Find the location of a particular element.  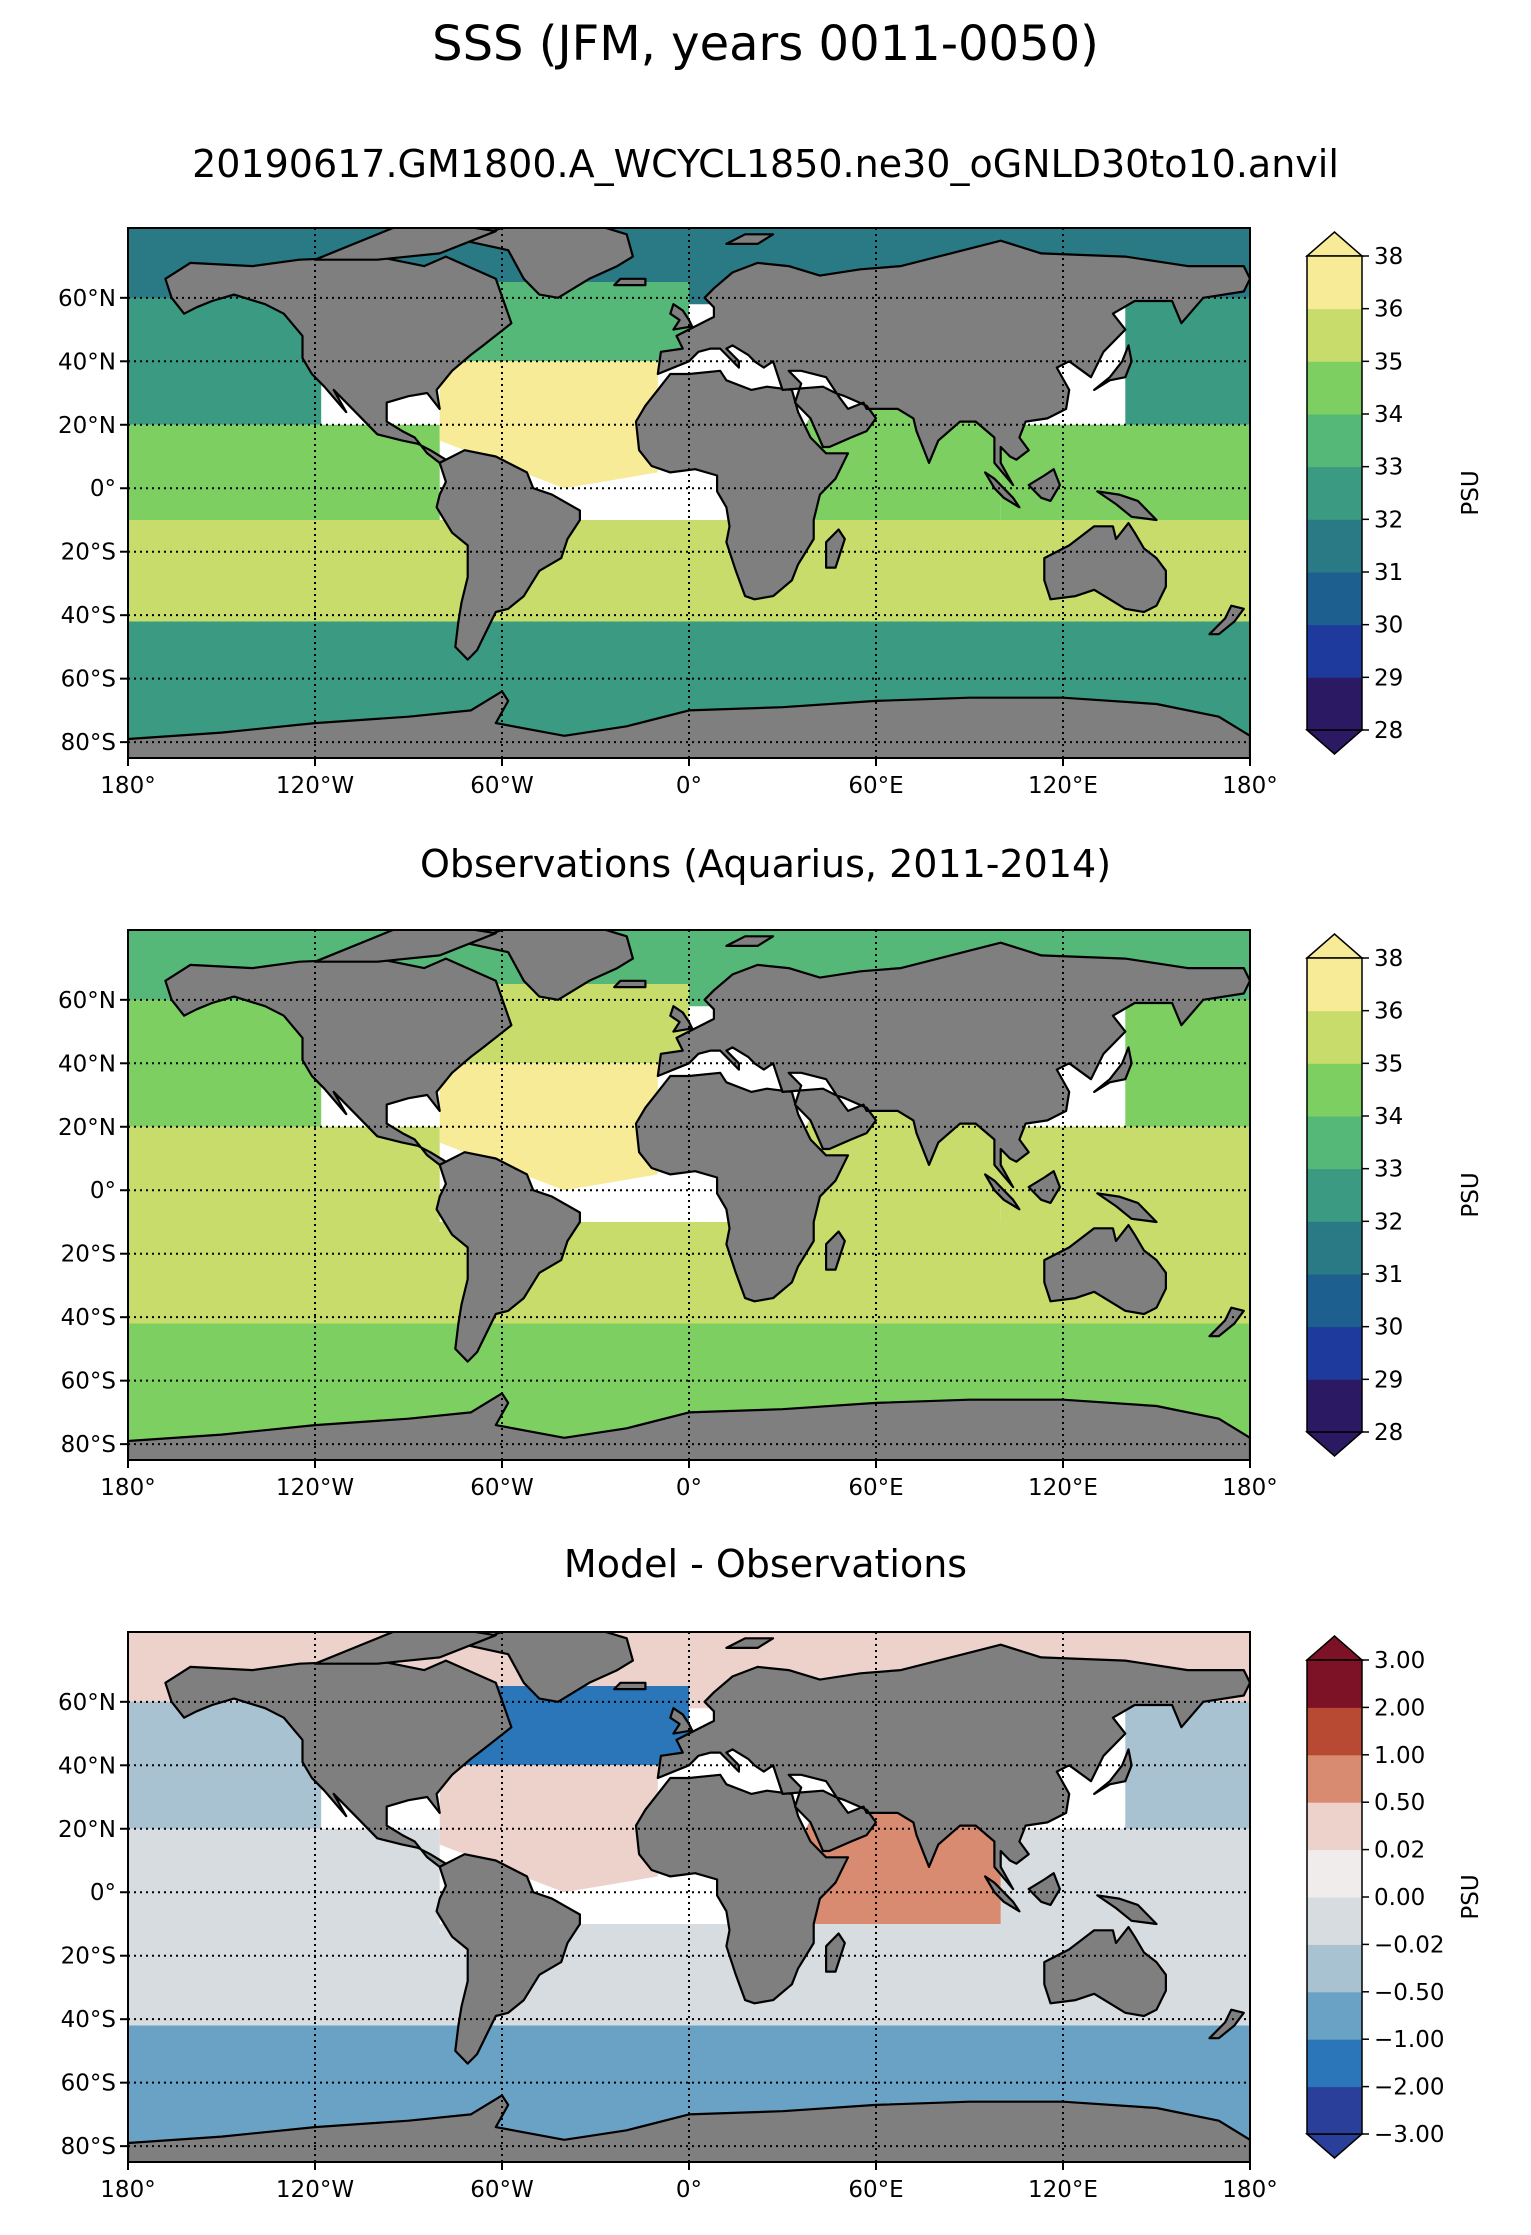

colorbar-tick-label: 0.50 is located at coordinates (1399, 1803).